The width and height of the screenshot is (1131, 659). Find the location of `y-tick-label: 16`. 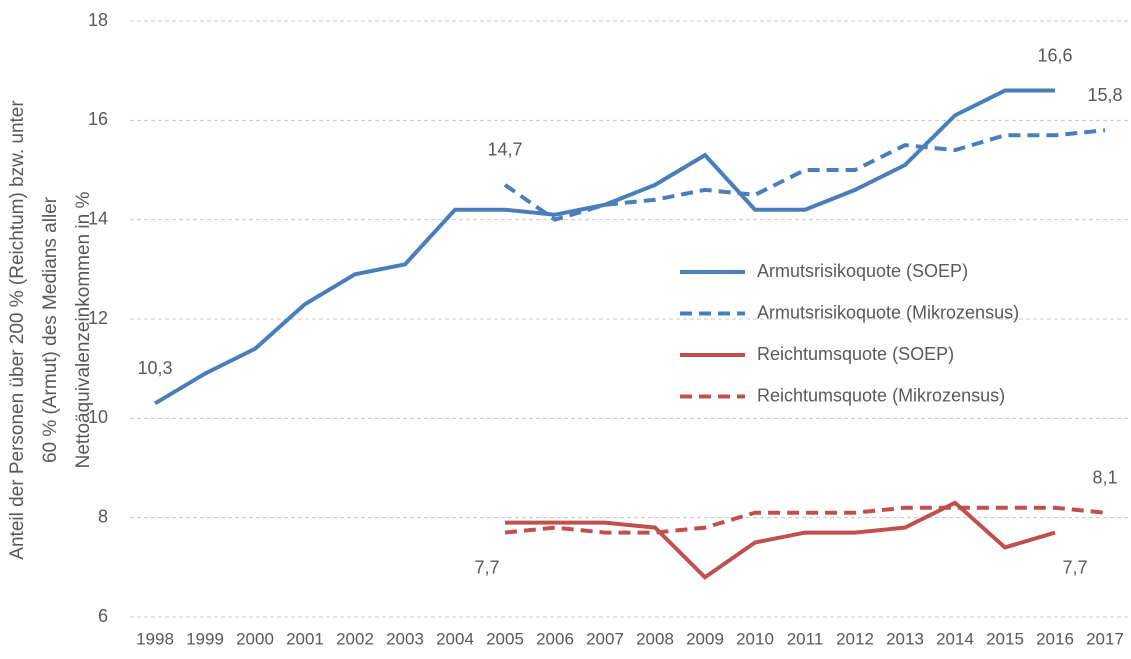

y-tick-label: 16 is located at coordinates (98, 119).